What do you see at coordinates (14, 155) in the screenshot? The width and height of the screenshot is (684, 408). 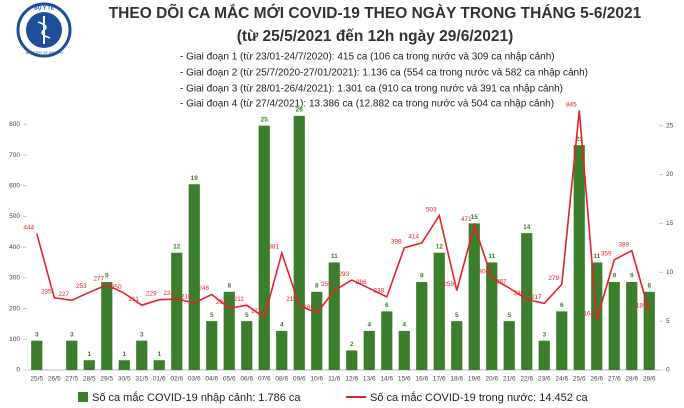 I see `y-tick-label: 700` at bounding box center [14, 155].